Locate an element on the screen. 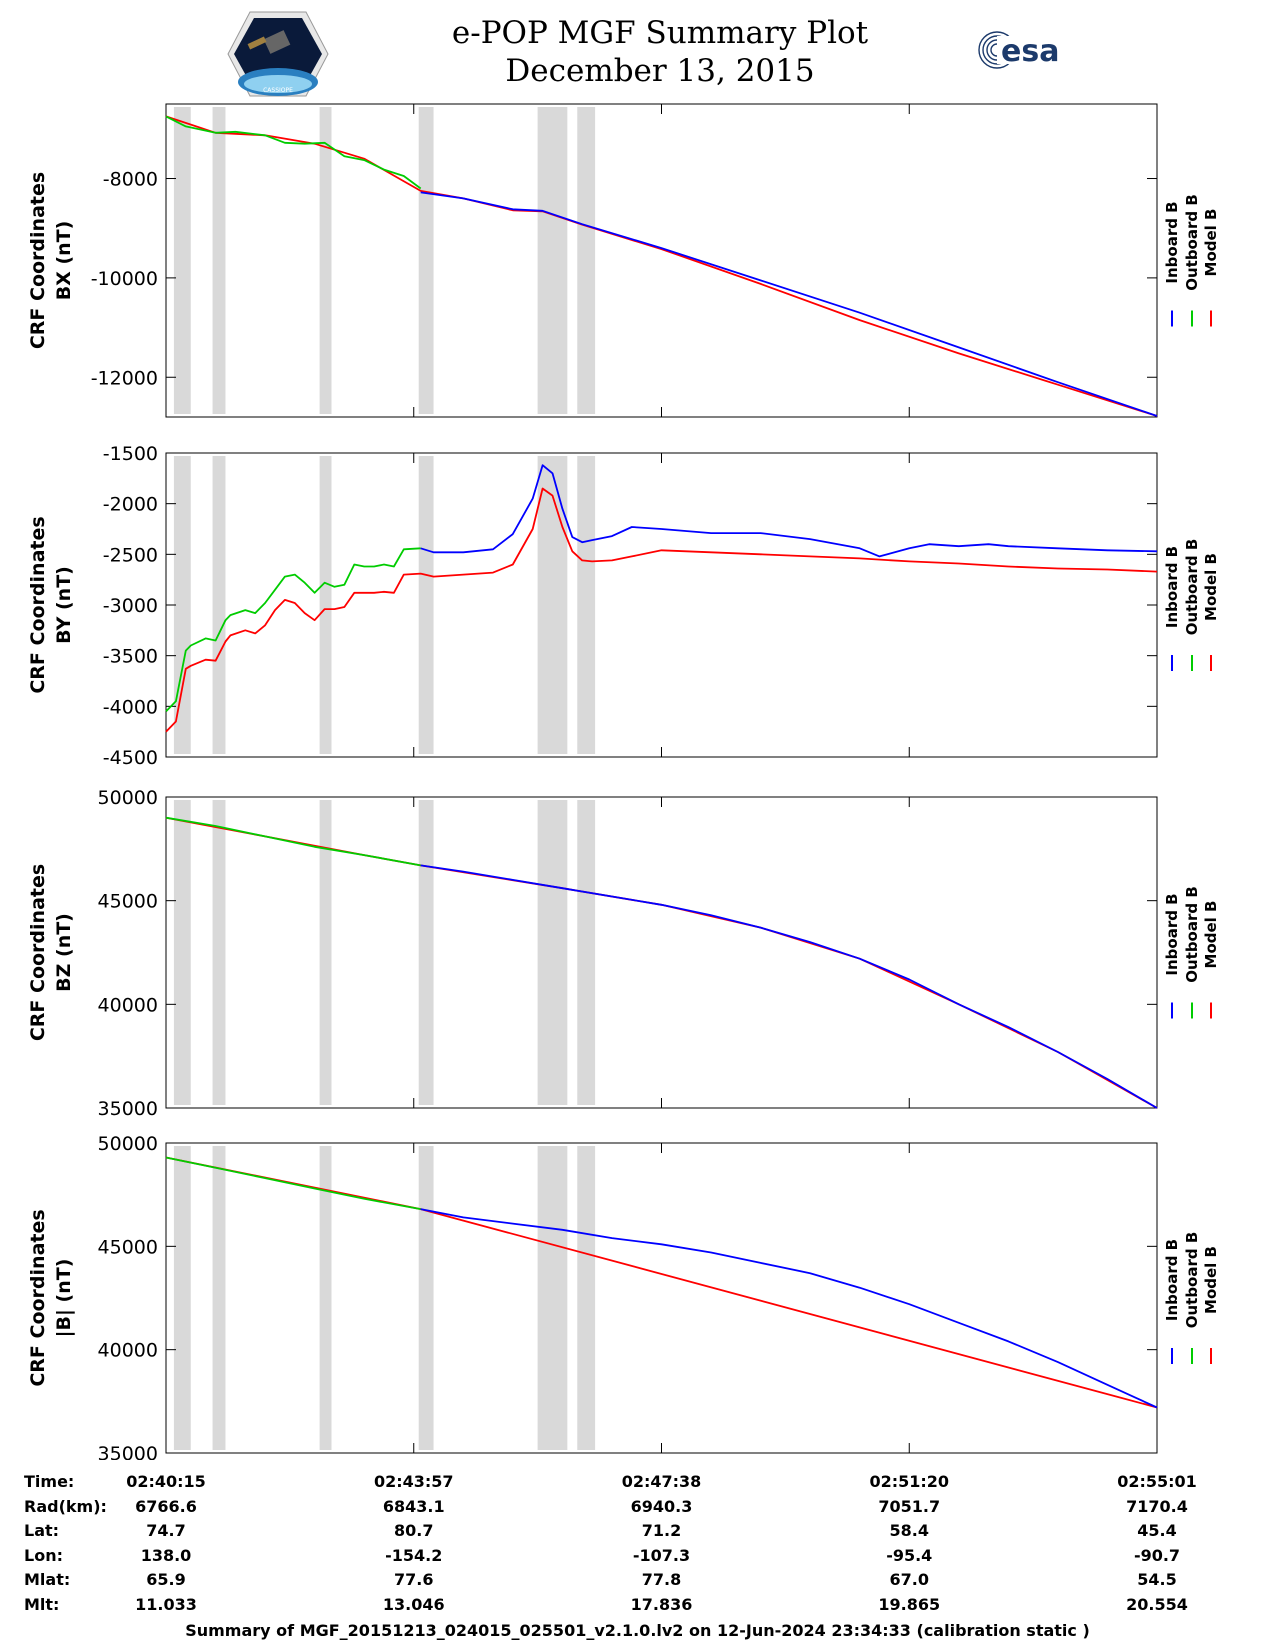  ephemeris-value: 67.0 is located at coordinates (909, 1579).